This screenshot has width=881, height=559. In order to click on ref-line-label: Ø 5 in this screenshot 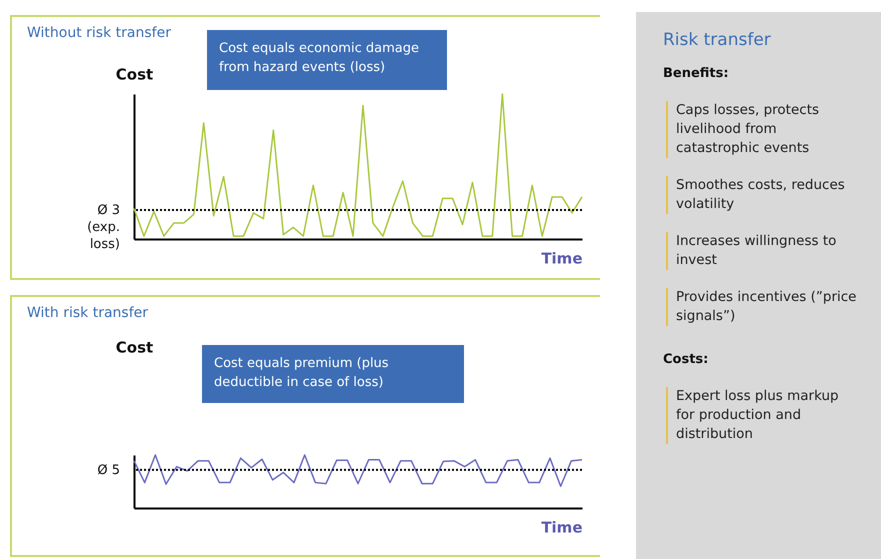, I will do `click(108, 470)`.